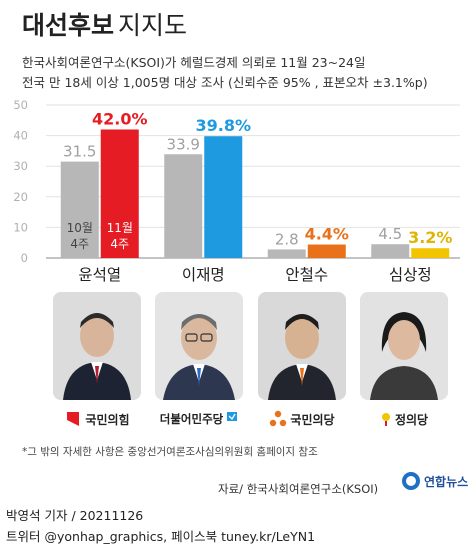  What do you see at coordinates (68, 25) in the screenshot?
I see `title-bold: 대선후보` at bounding box center [68, 25].